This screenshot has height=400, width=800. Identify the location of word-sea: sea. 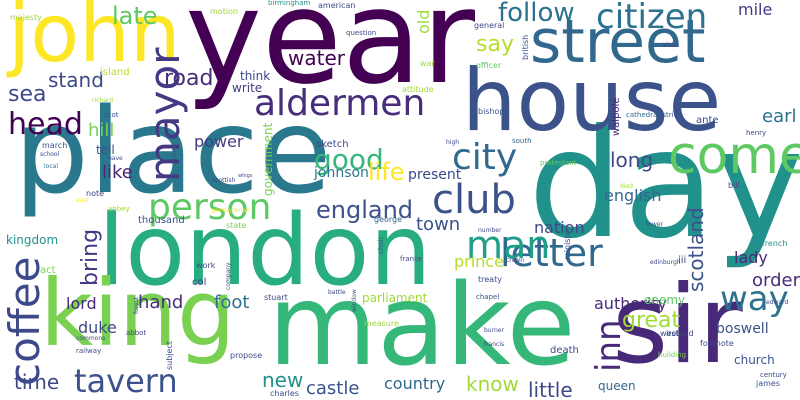
(27, 94).